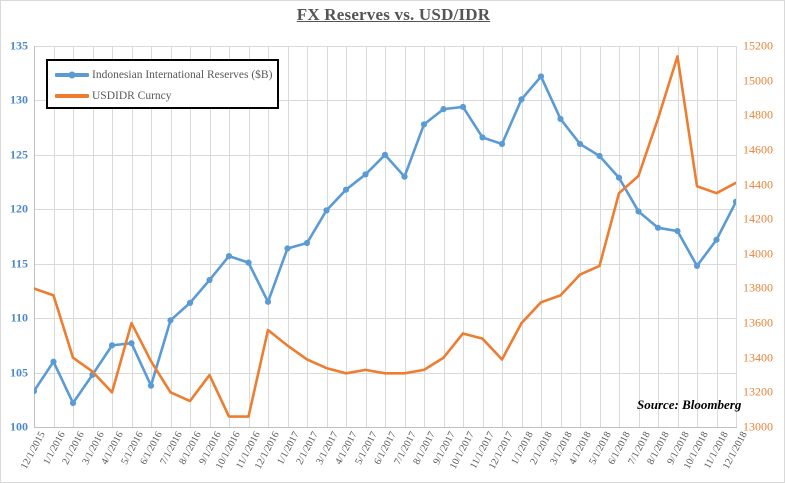 Image resolution: width=785 pixels, height=483 pixels. I want to click on y-axis-right-tick: 13800, so click(758, 287).